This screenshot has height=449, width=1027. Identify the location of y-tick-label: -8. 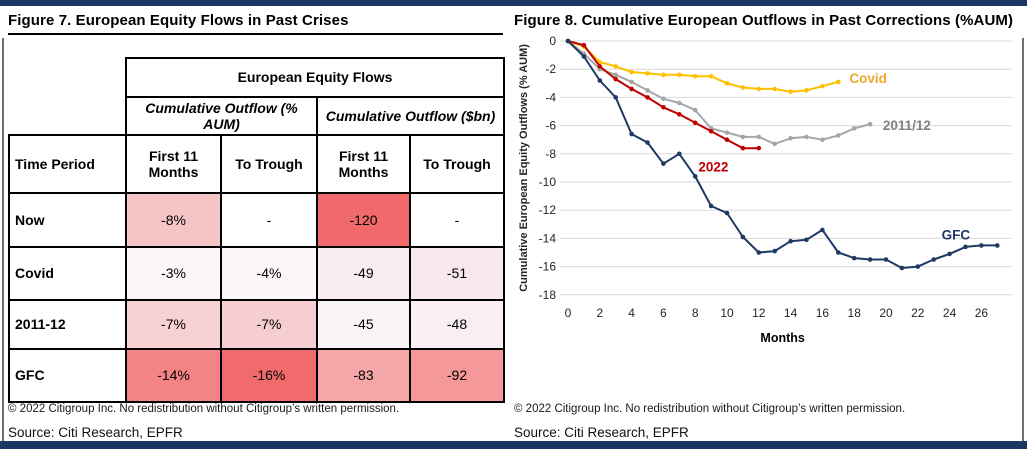
(550, 154).